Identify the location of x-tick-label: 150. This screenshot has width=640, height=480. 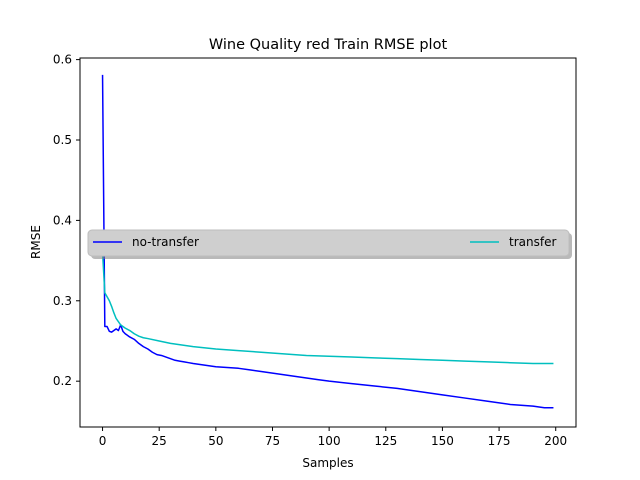
(442, 441).